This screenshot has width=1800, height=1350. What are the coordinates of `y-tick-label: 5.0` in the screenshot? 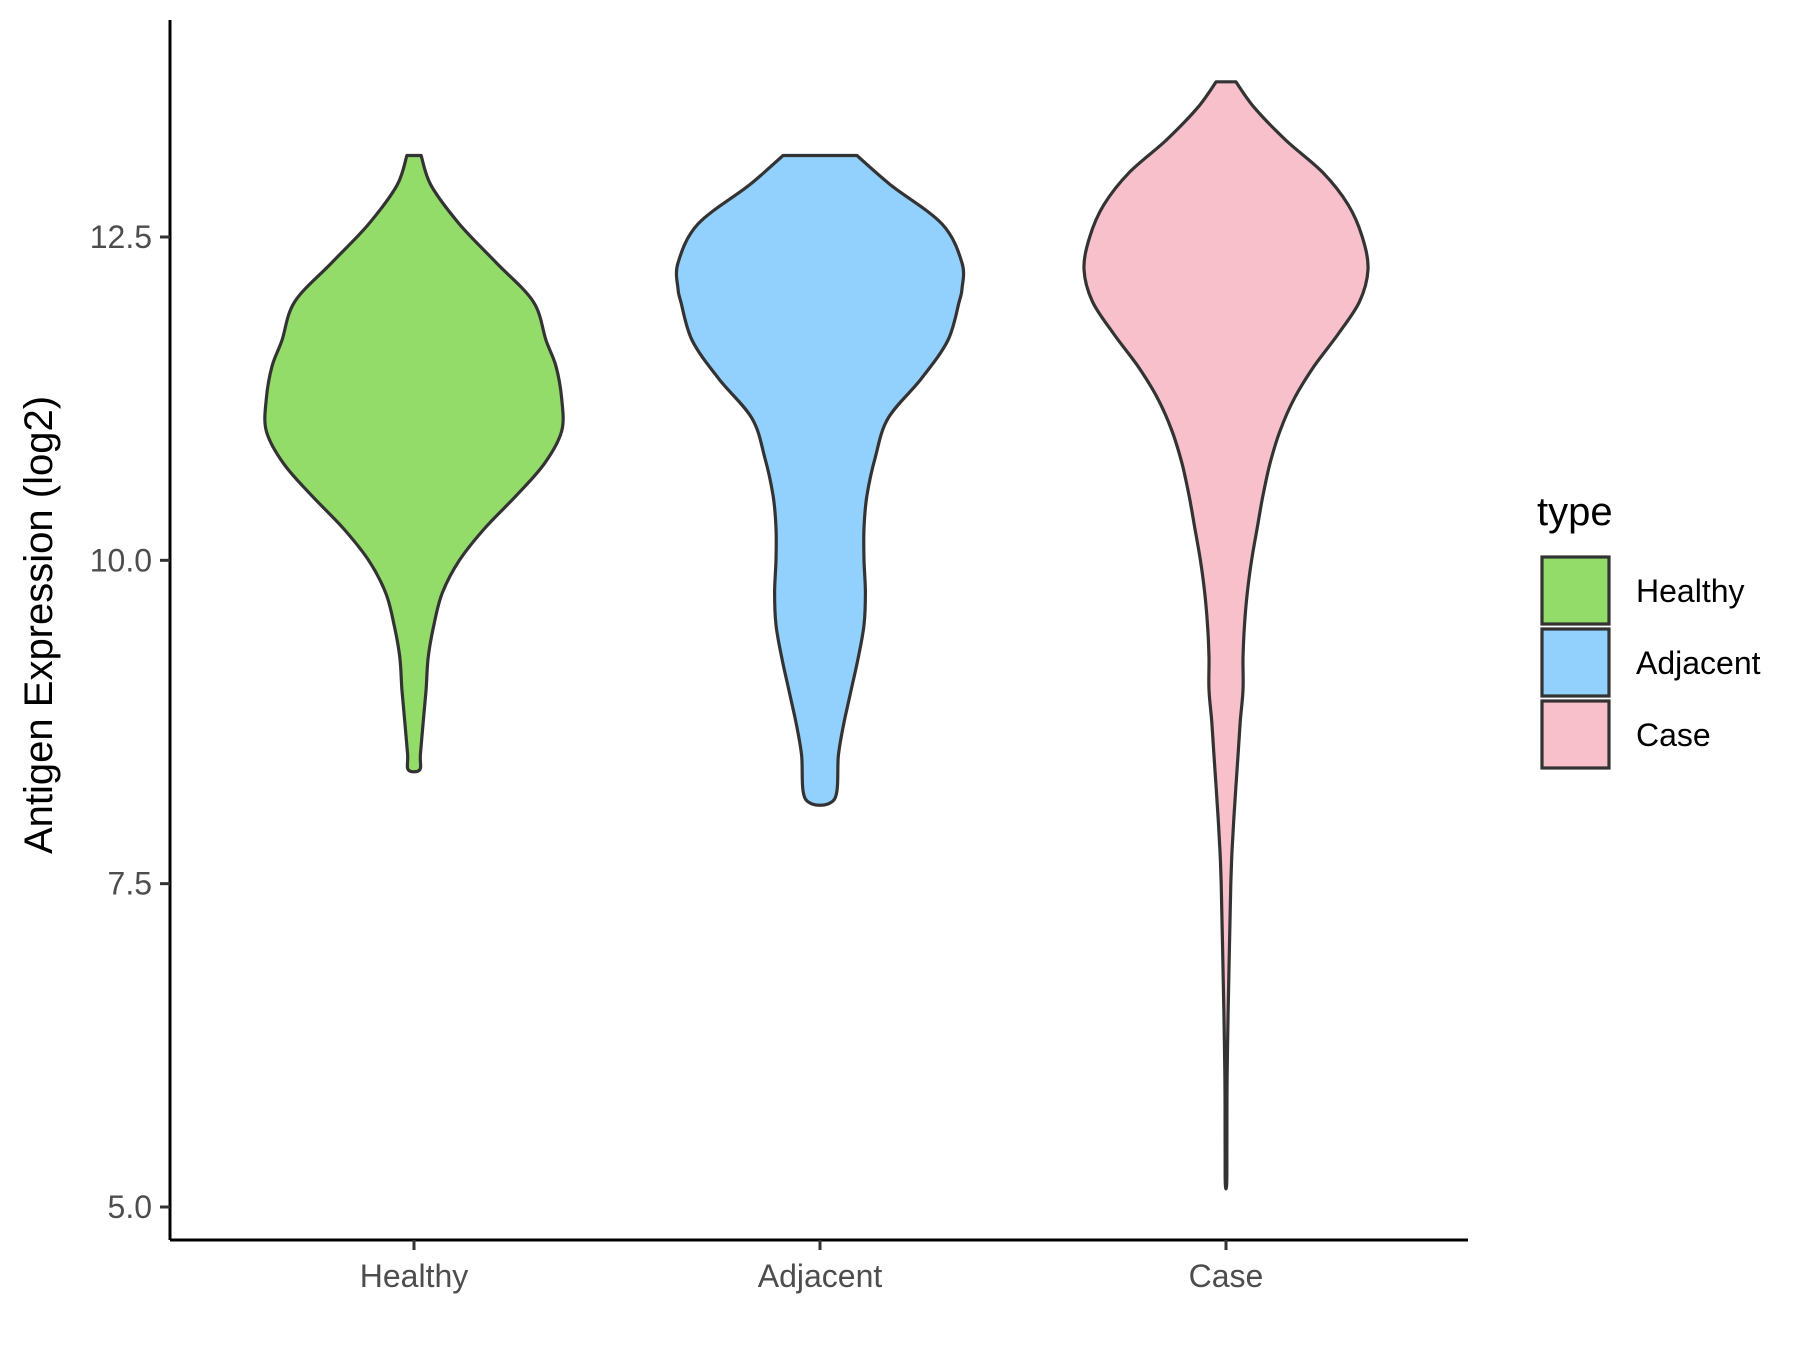 It's located at (130, 1207).